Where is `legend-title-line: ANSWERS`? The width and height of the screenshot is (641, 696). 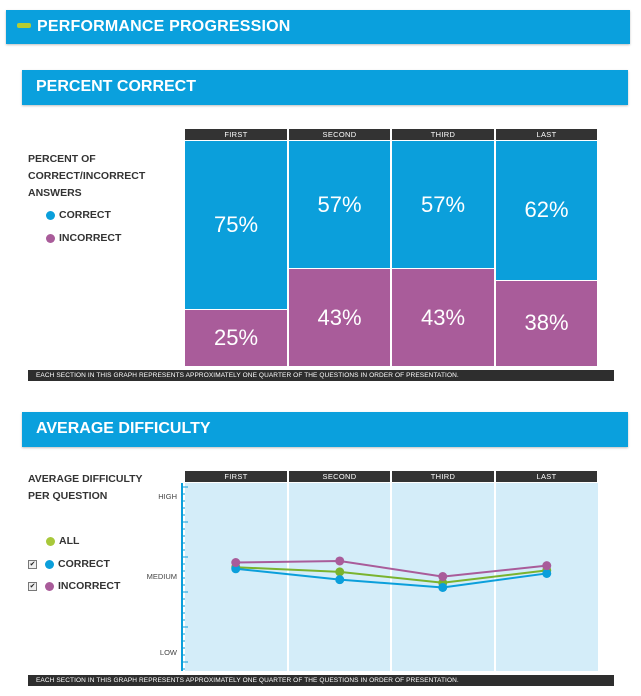 legend-title-line: ANSWERS is located at coordinates (55, 193).